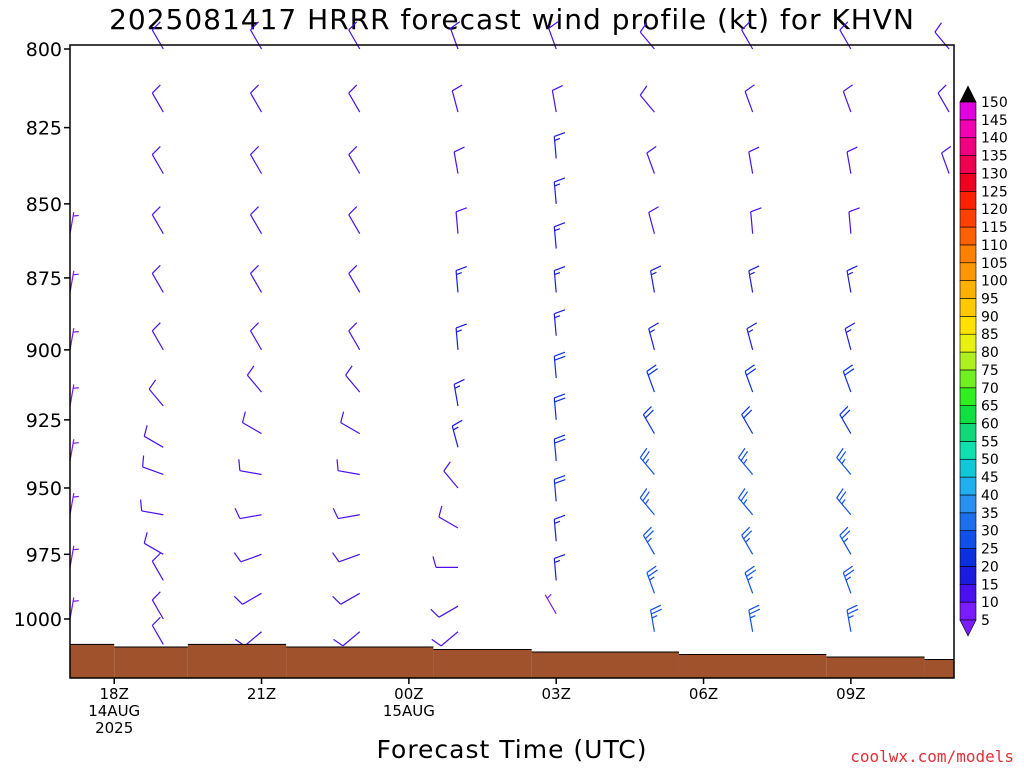 This screenshot has width=1024, height=768. I want to click on x-tick-label: 18Z, so click(114, 694).